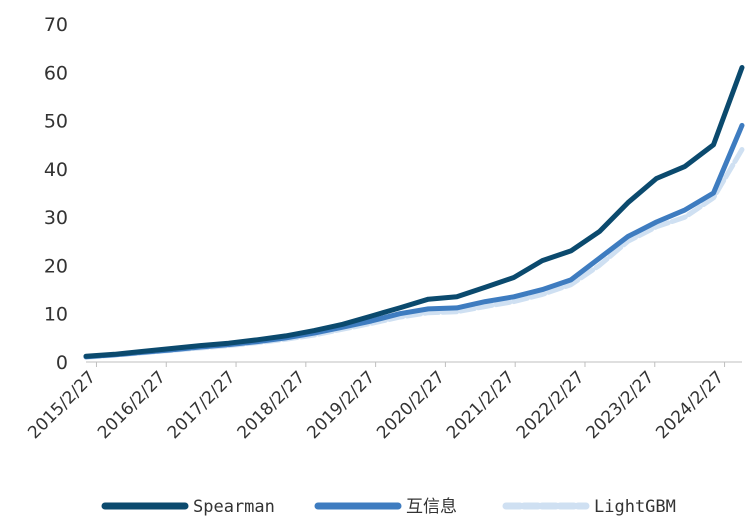 The height and width of the screenshot is (525, 753). Describe the element at coordinates (56, 73) in the screenshot. I see `y-tick-label: 60` at that location.